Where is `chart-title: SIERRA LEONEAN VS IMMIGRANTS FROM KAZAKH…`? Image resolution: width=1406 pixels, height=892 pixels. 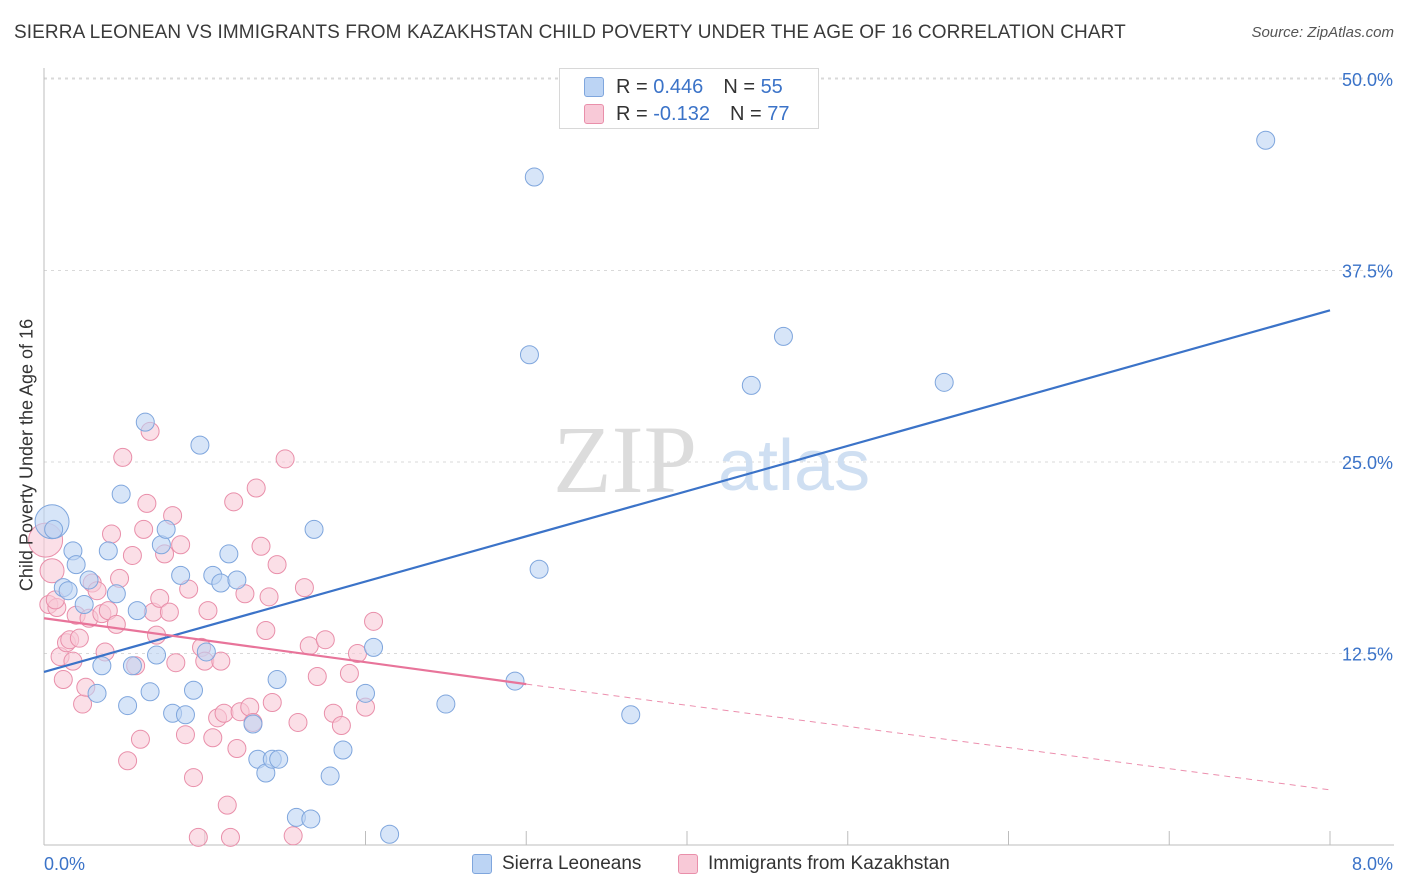
chart-title: SIERRA LEONEAN VS IMMIGRANTS FROM KAZAKH… is located at coordinates (570, 32).